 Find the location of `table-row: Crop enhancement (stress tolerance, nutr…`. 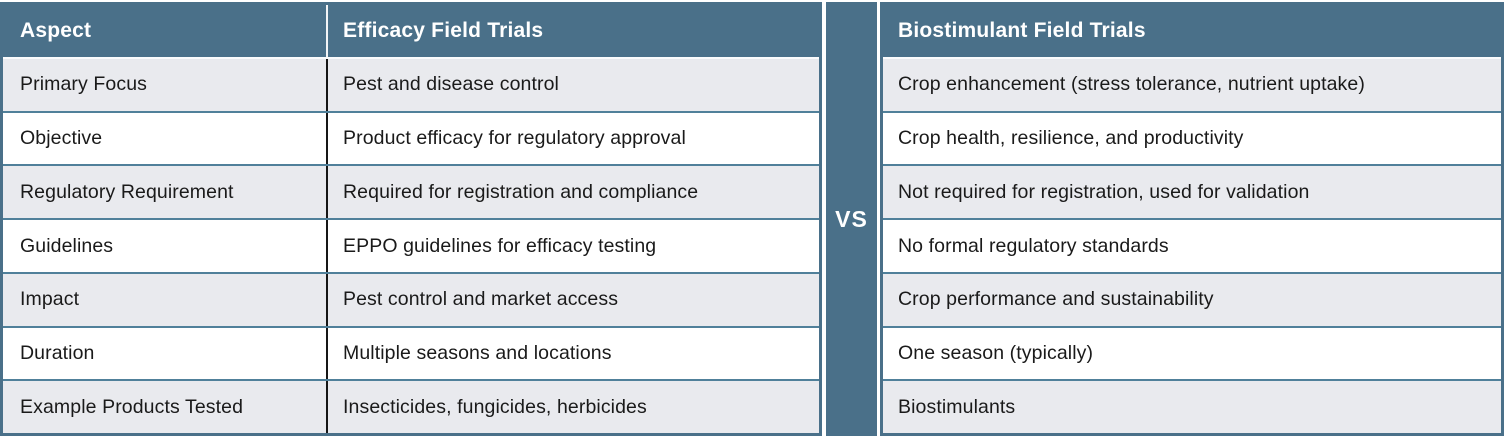

table-row: Crop enhancement (stress tolerance, nutr… is located at coordinates (1192, 84).